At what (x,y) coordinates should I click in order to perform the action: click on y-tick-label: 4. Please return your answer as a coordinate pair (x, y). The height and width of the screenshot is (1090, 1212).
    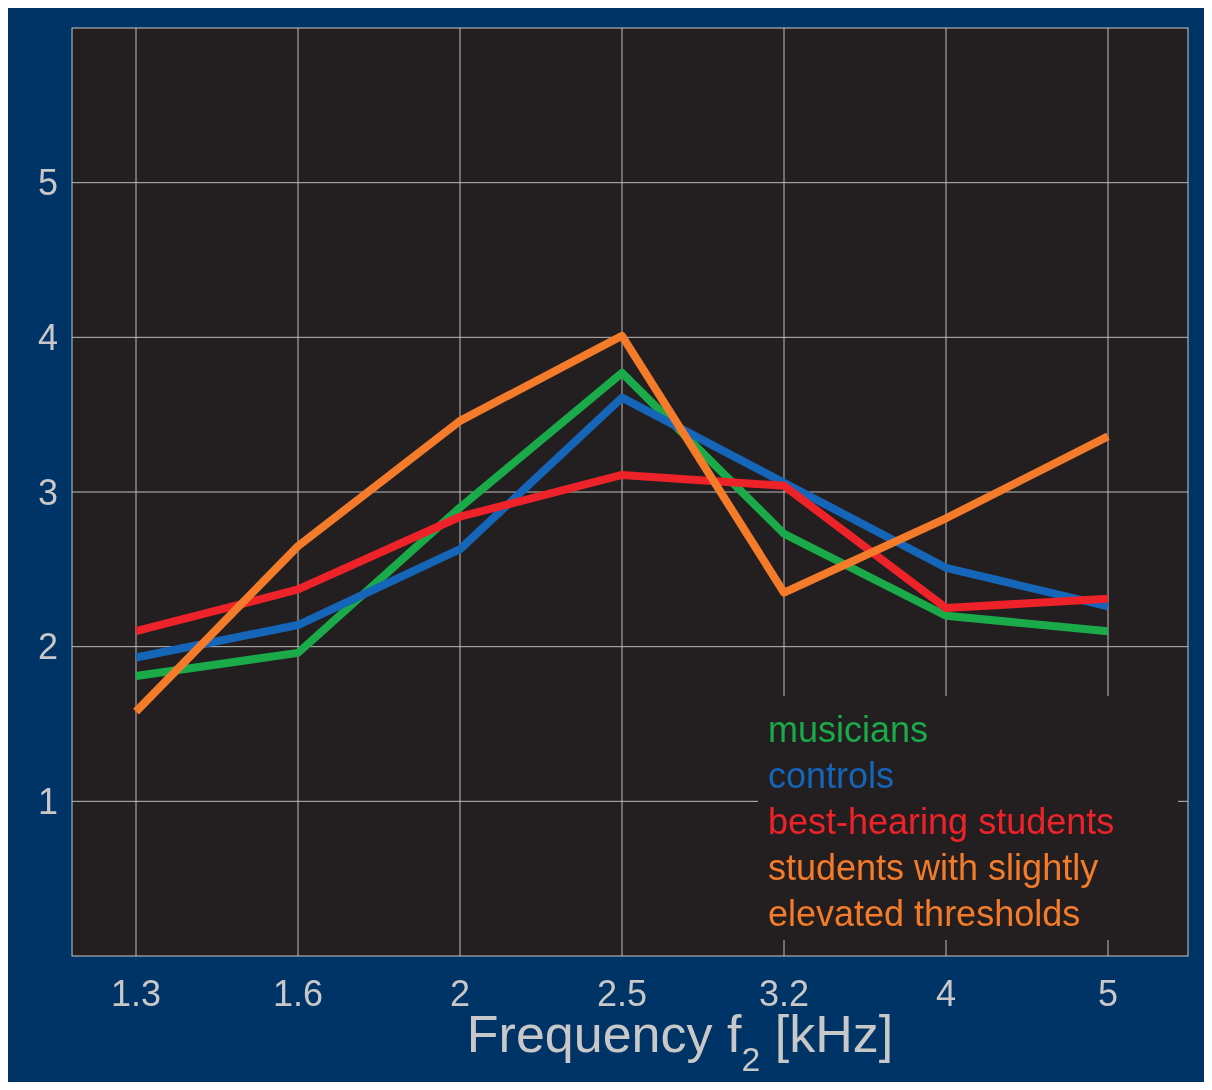
    Looking at the image, I should click on (47, 337).